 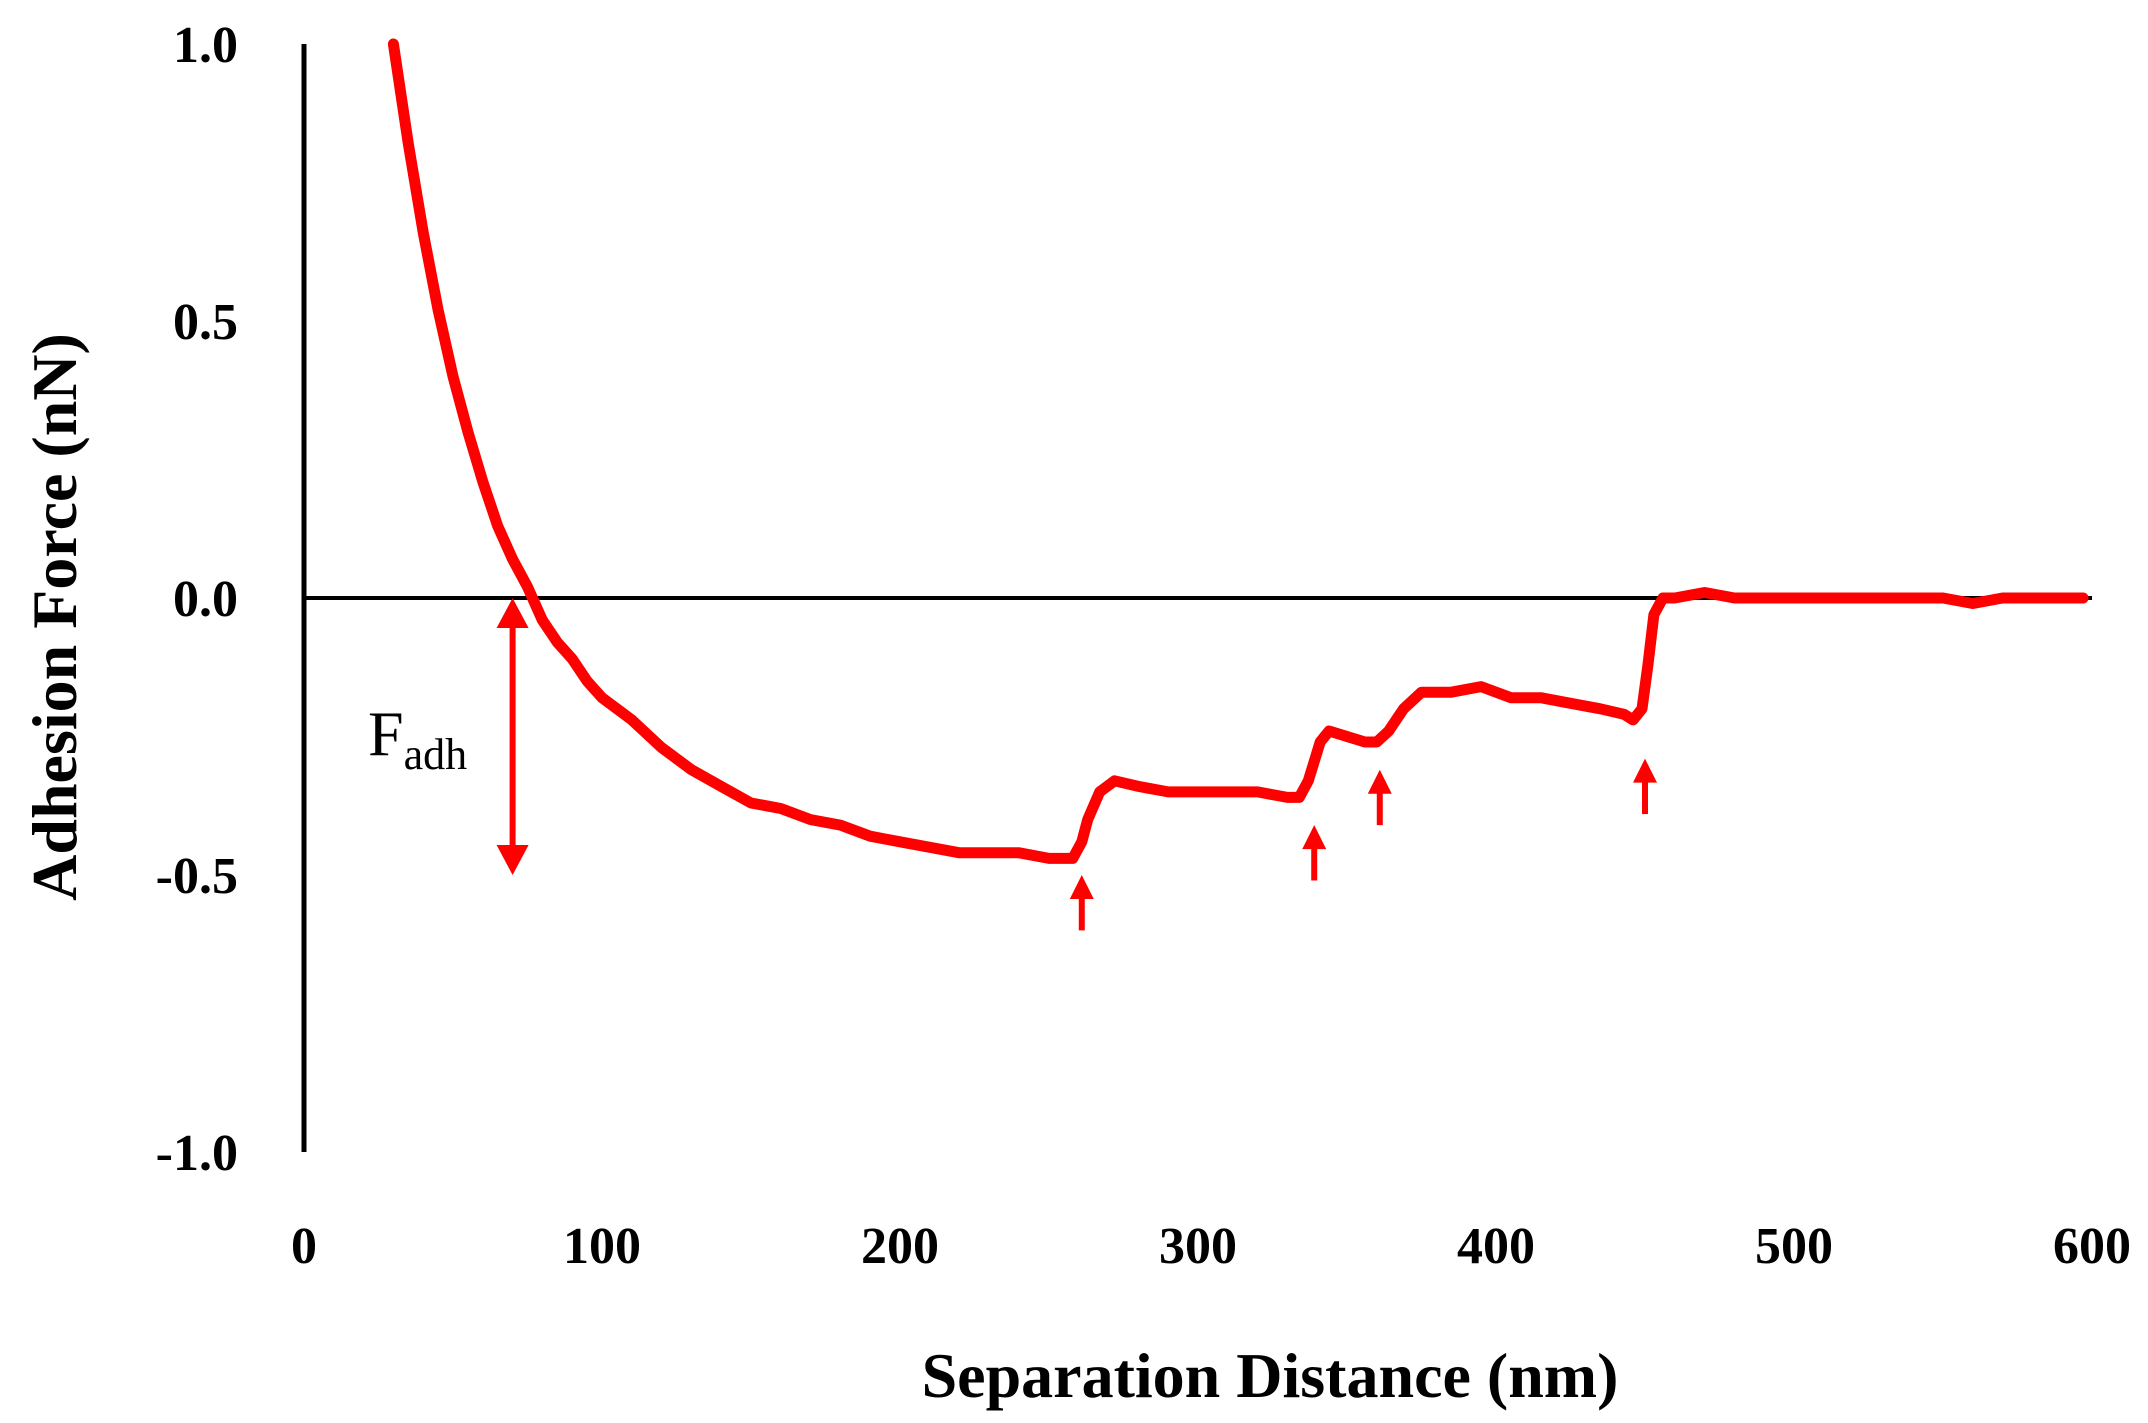 What do you see at coordinates (205, 45) in the screenshot?
I see `y-tick-label: 1.0` at bounding box center [205, 45].